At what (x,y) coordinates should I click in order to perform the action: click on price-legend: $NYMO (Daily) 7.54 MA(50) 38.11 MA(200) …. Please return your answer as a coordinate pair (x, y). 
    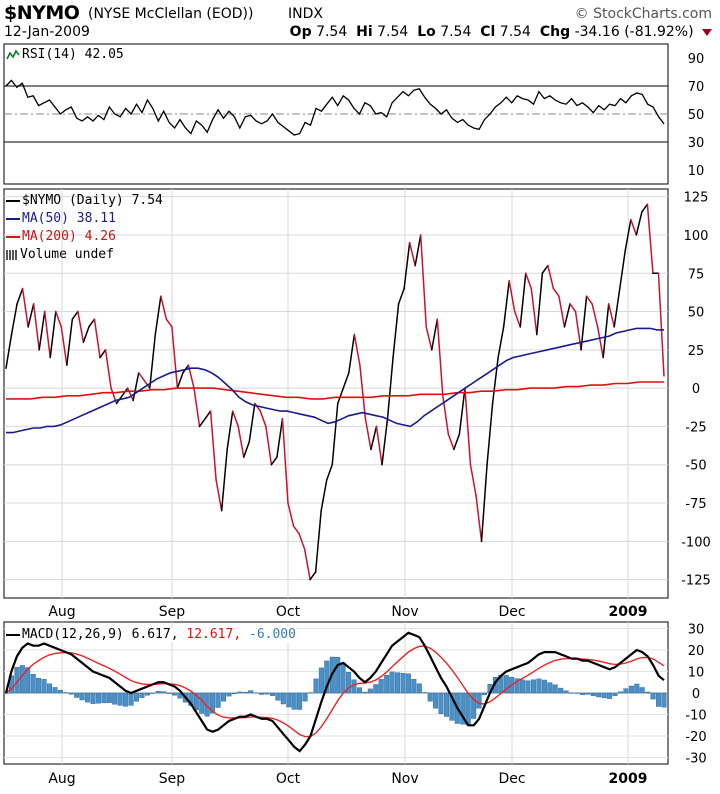
    Looking at the image, I should click on (84, 228).